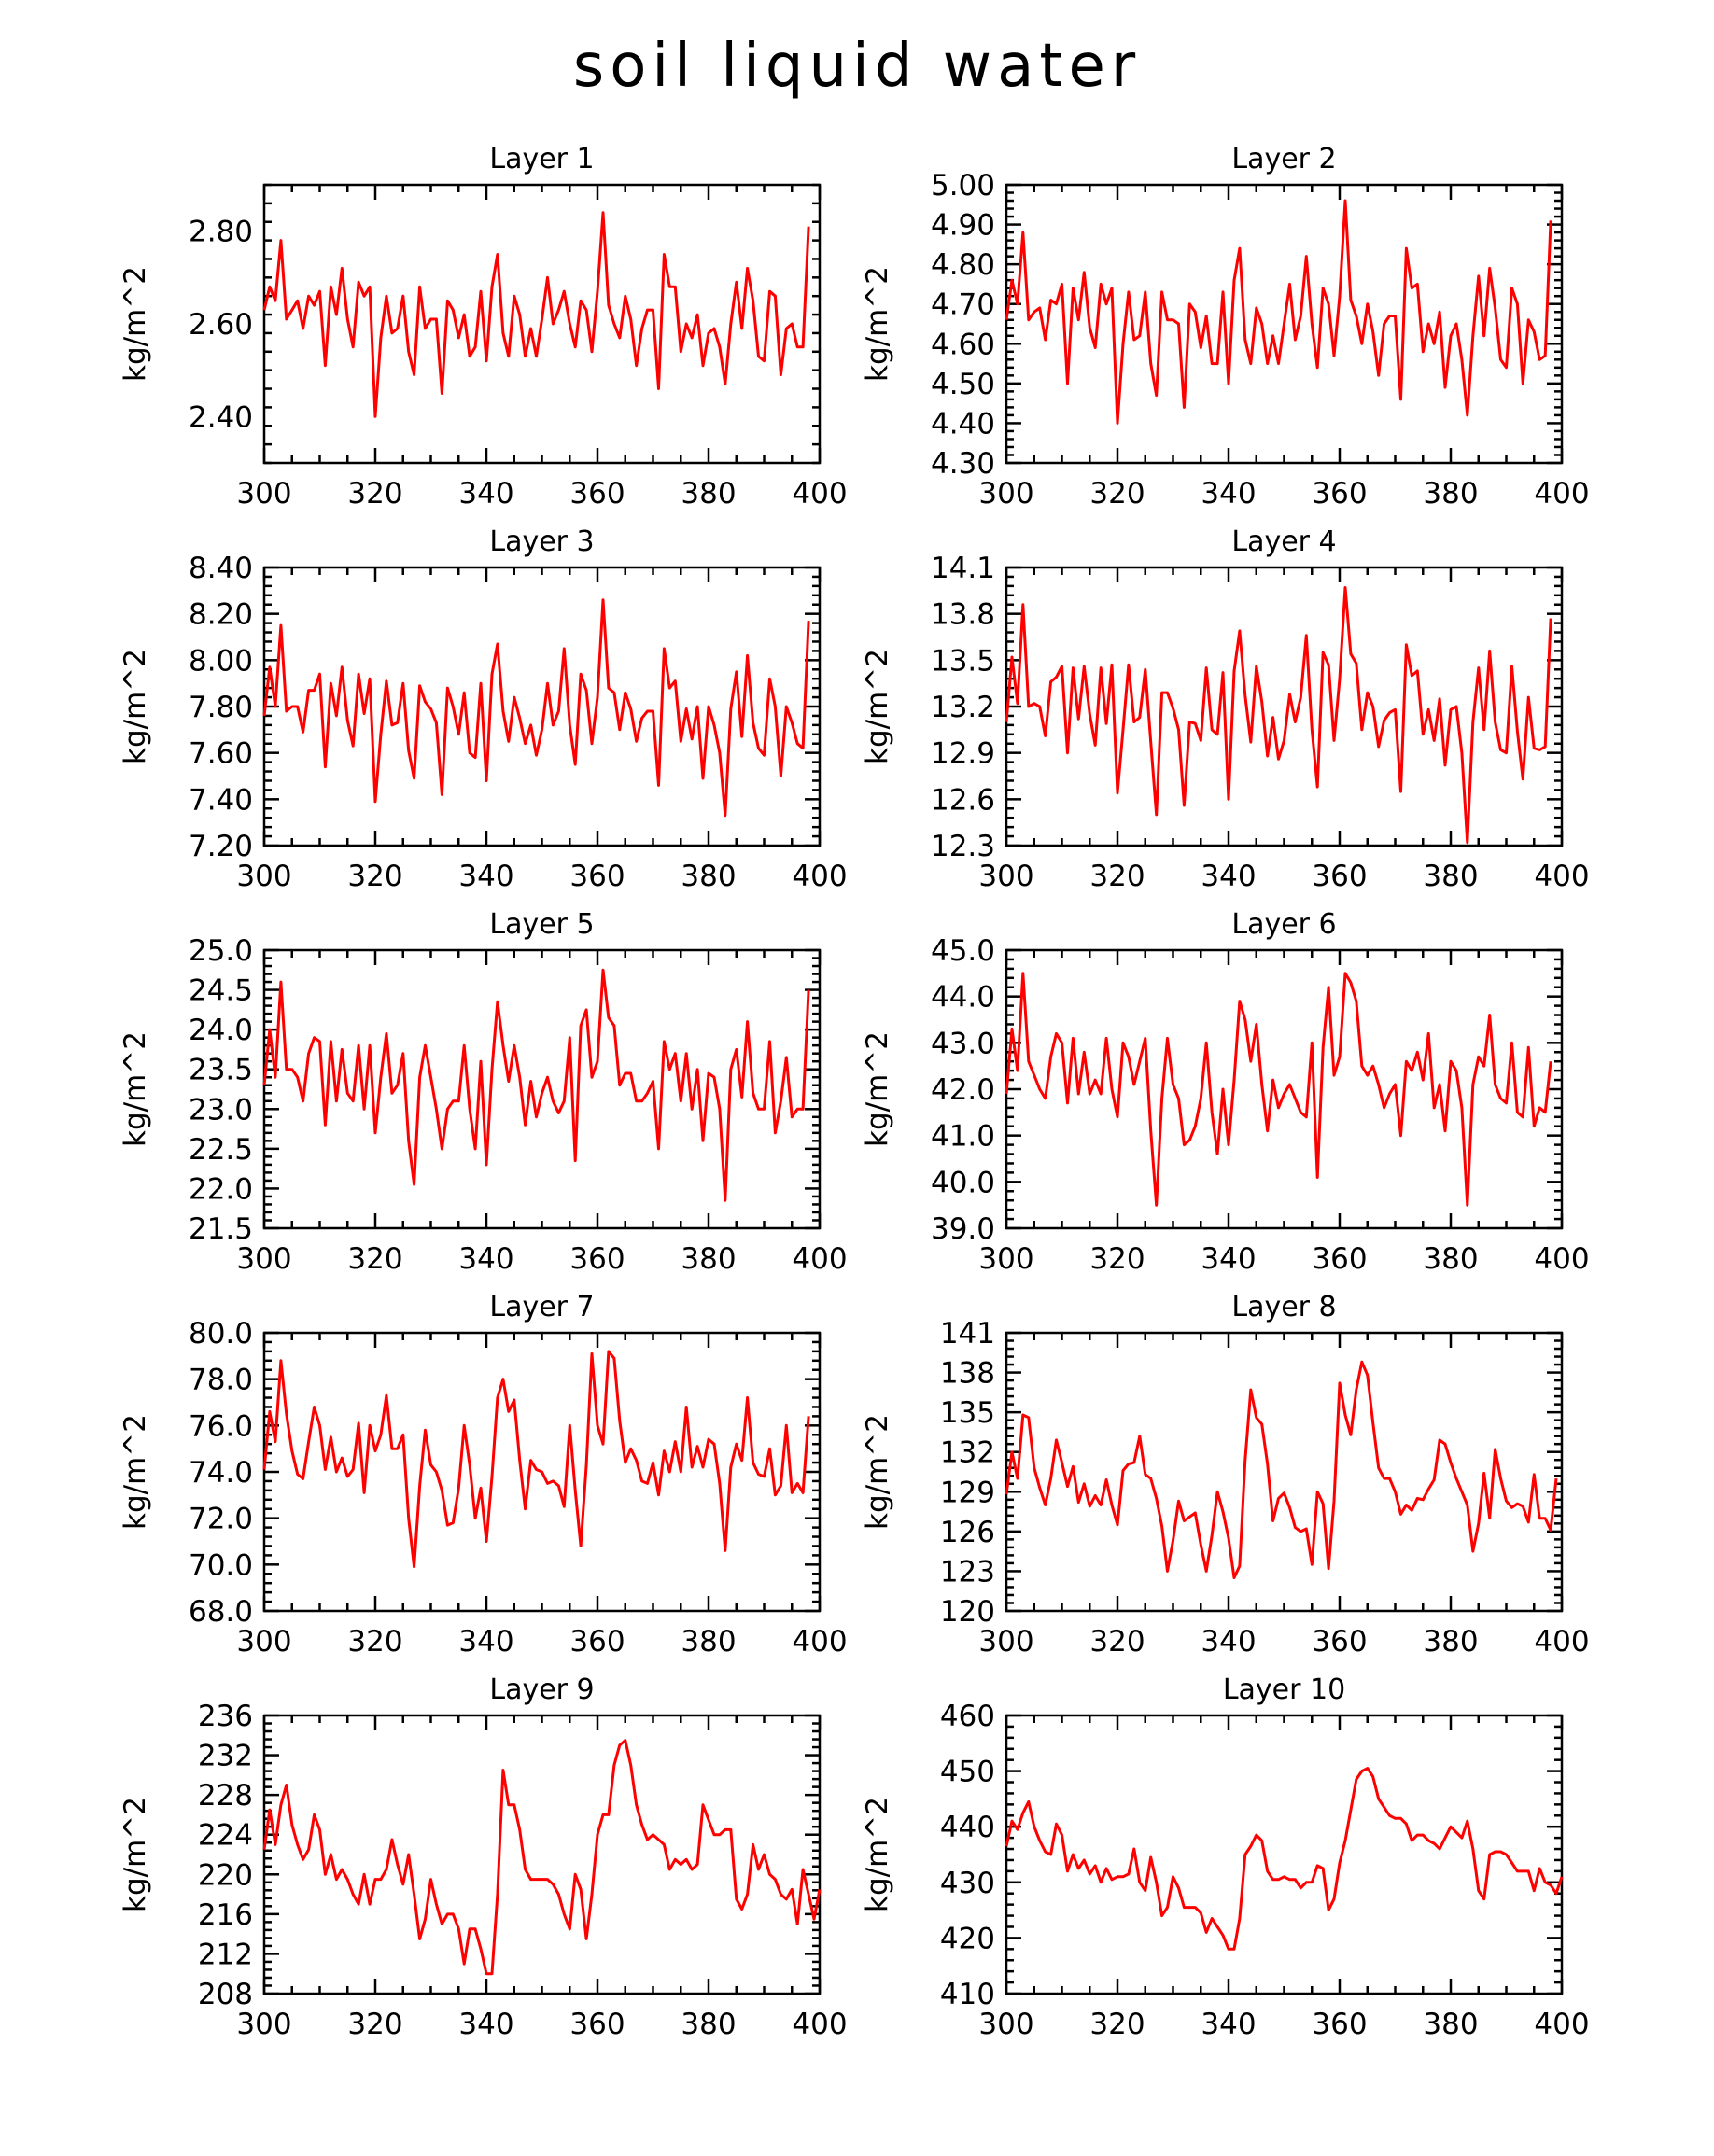  Describe the element at coordinates (221, 754) in the screenshot. I see `y-tick-label: 7.60` at that location.